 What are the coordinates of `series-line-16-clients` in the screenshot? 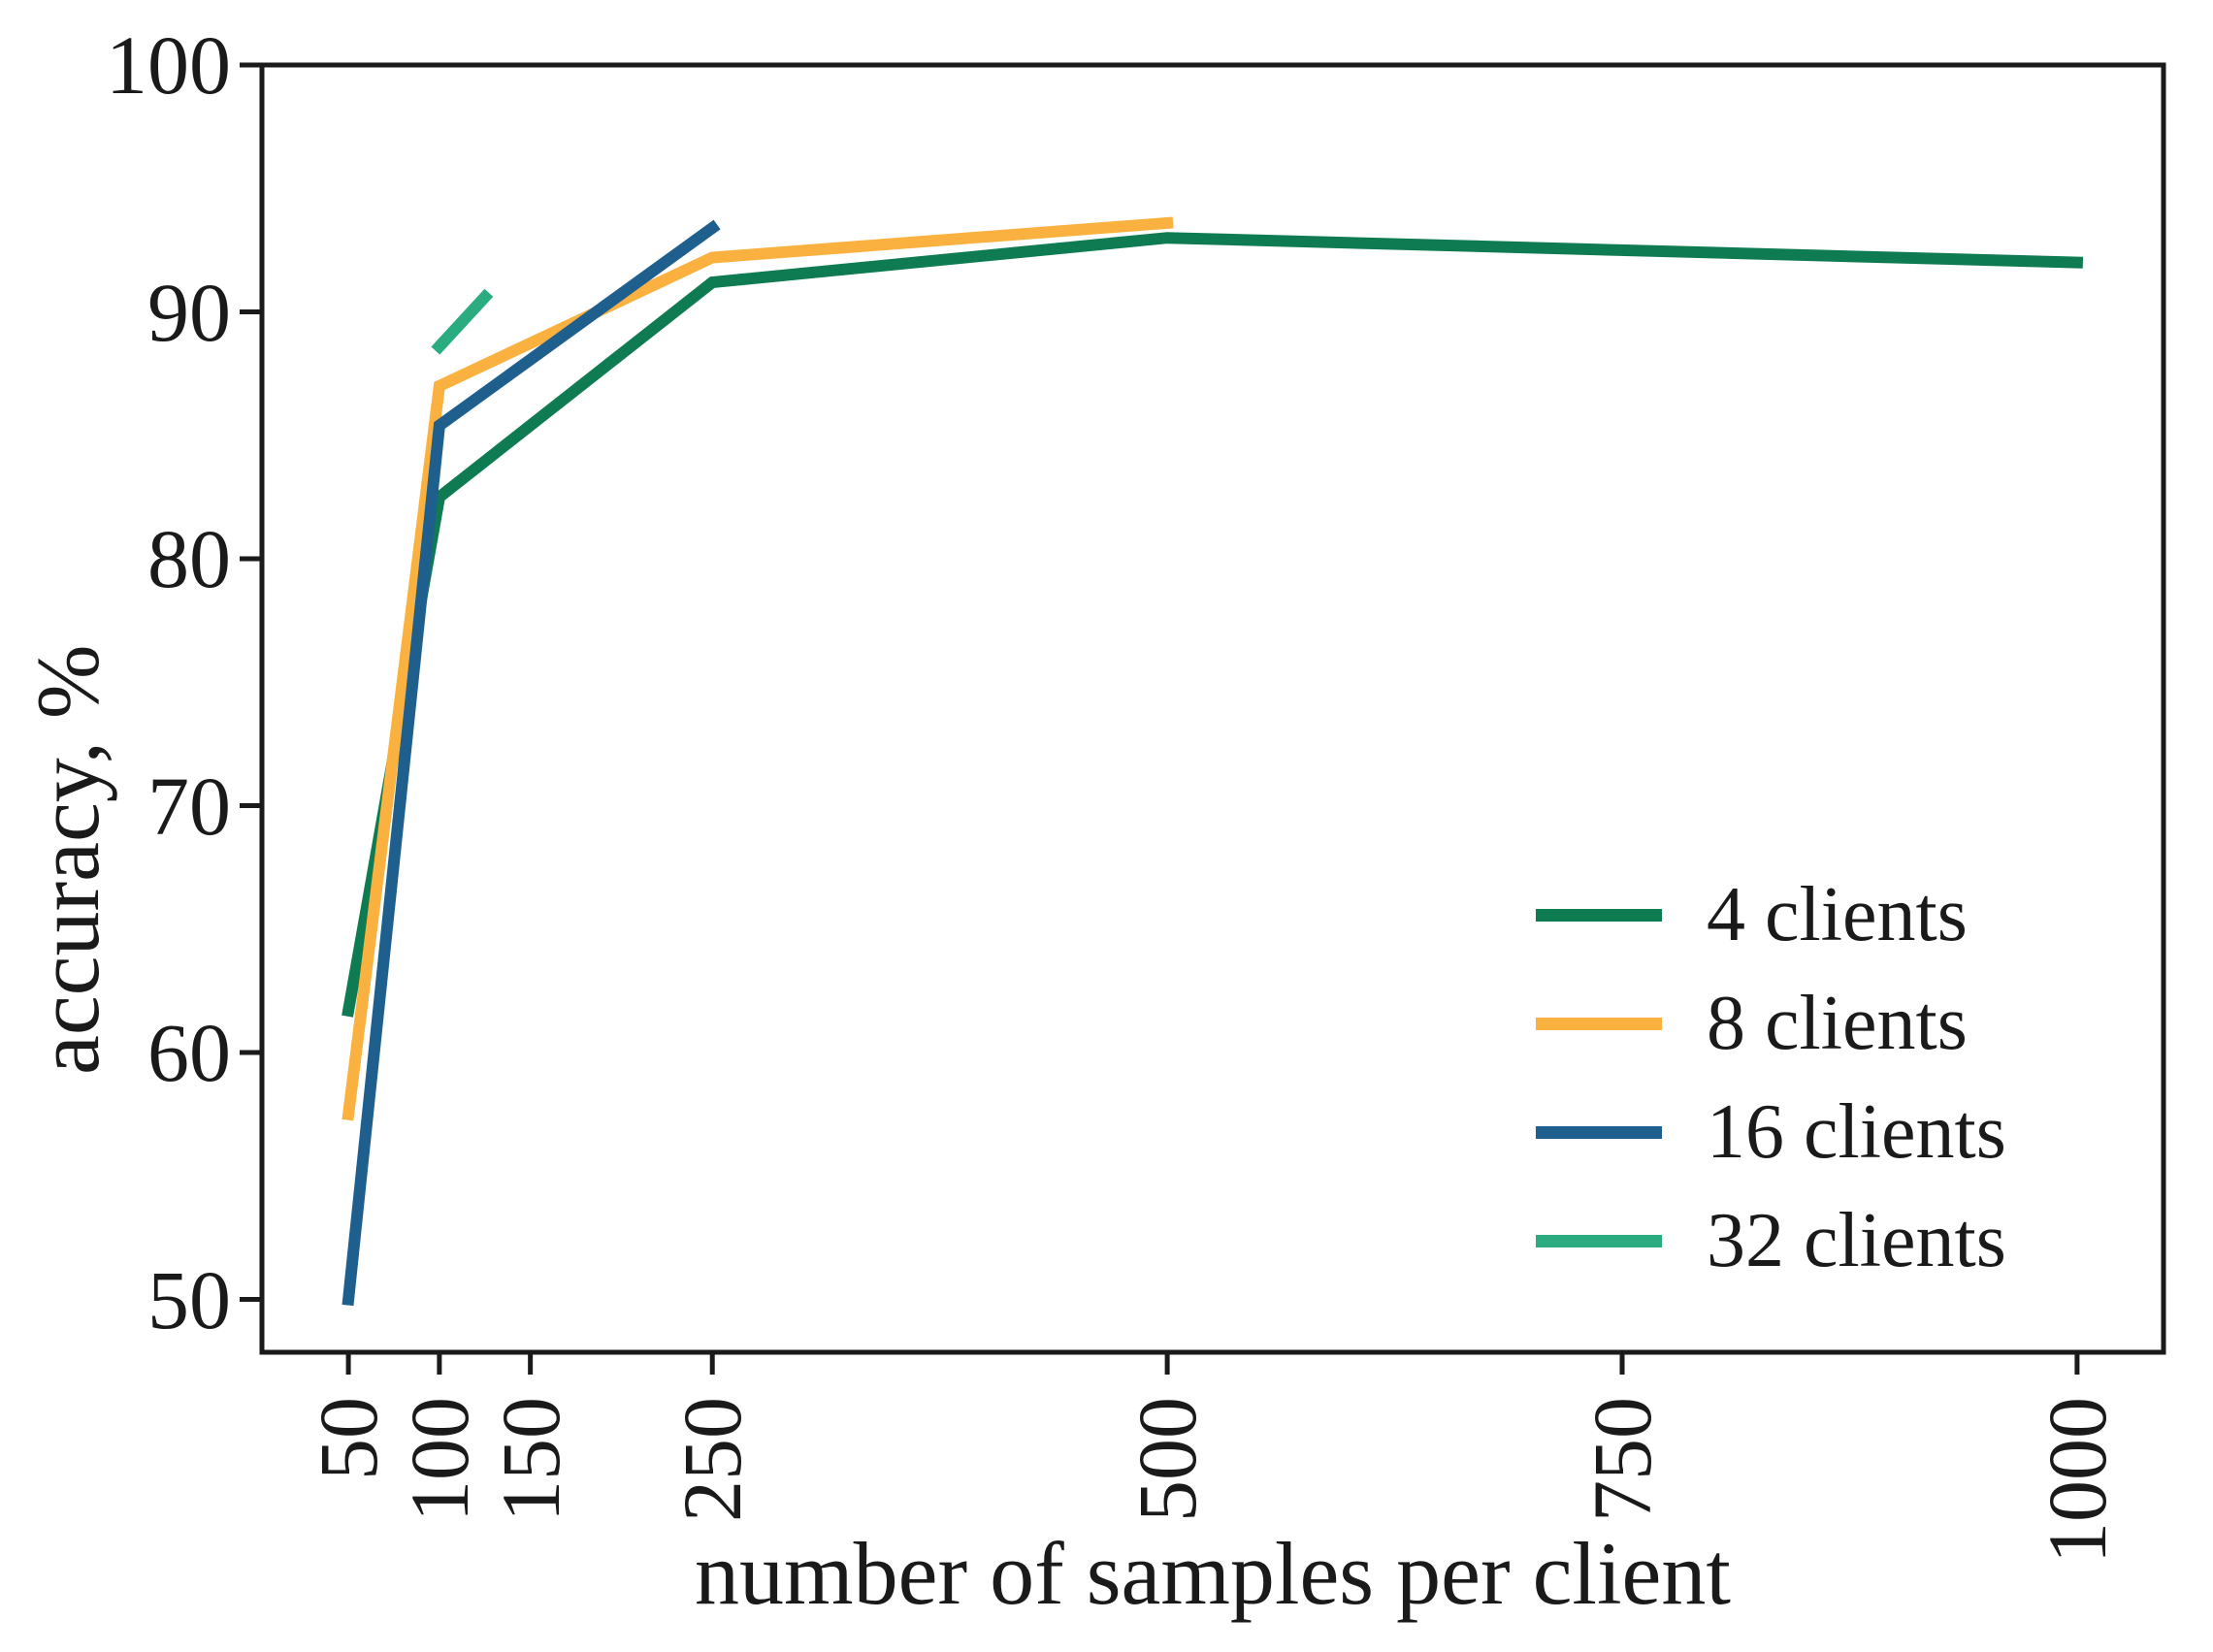 It's located at (531, 763).